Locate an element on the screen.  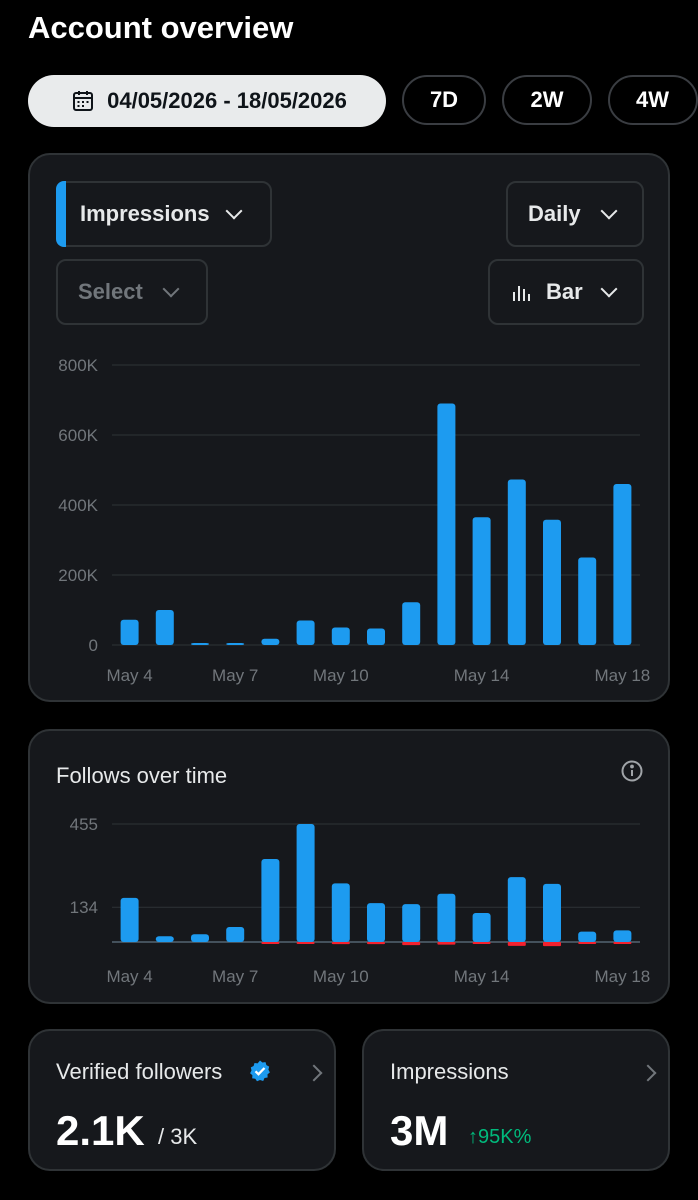
info-icon is located at coordinates (632, 771).